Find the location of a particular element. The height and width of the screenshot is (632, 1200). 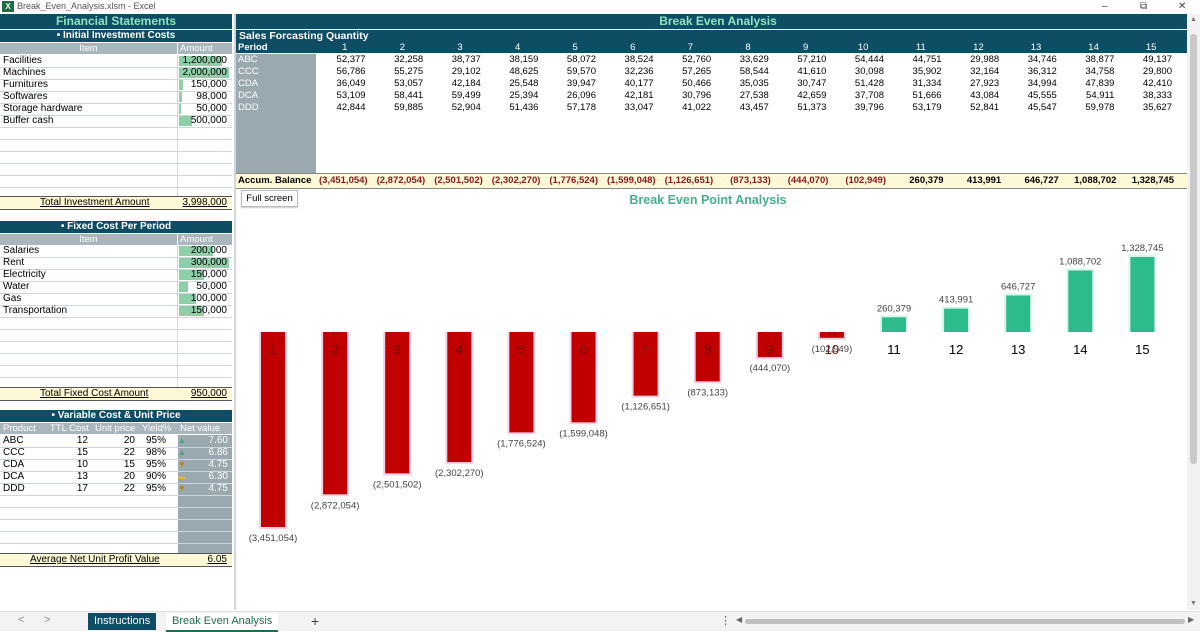

forecast-value: 35,035 is located at coordinates (754, 83).